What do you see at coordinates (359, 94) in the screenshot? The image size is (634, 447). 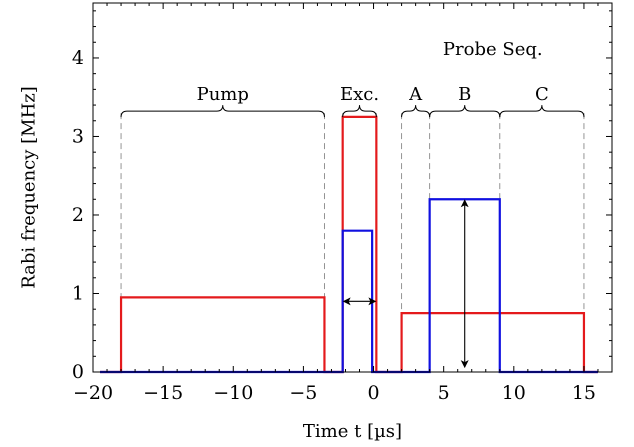 I see `brace-label: Exc.` at bounding box center [359, 94].